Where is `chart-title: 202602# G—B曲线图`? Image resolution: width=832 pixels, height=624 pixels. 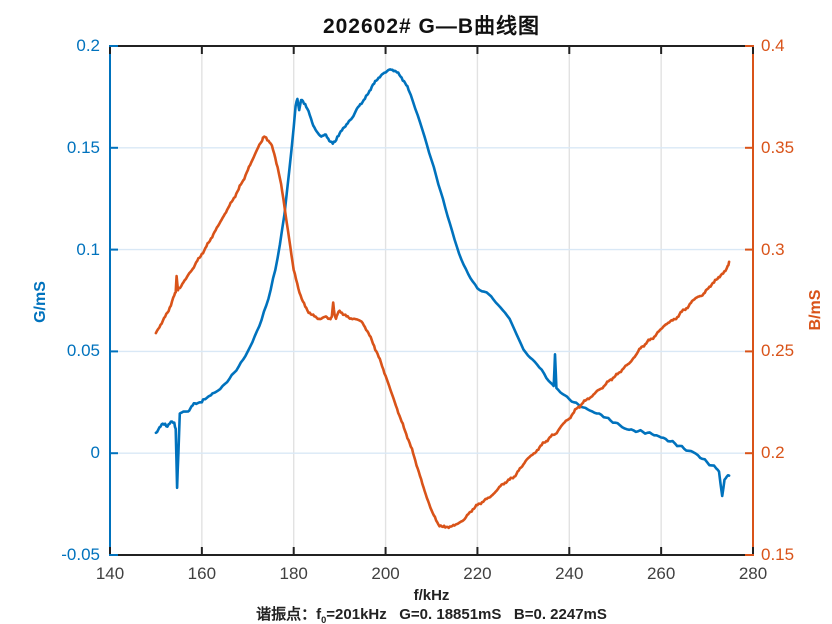 chart-title: 202602# G—B曲线图 is located at coordinates (431, 26).